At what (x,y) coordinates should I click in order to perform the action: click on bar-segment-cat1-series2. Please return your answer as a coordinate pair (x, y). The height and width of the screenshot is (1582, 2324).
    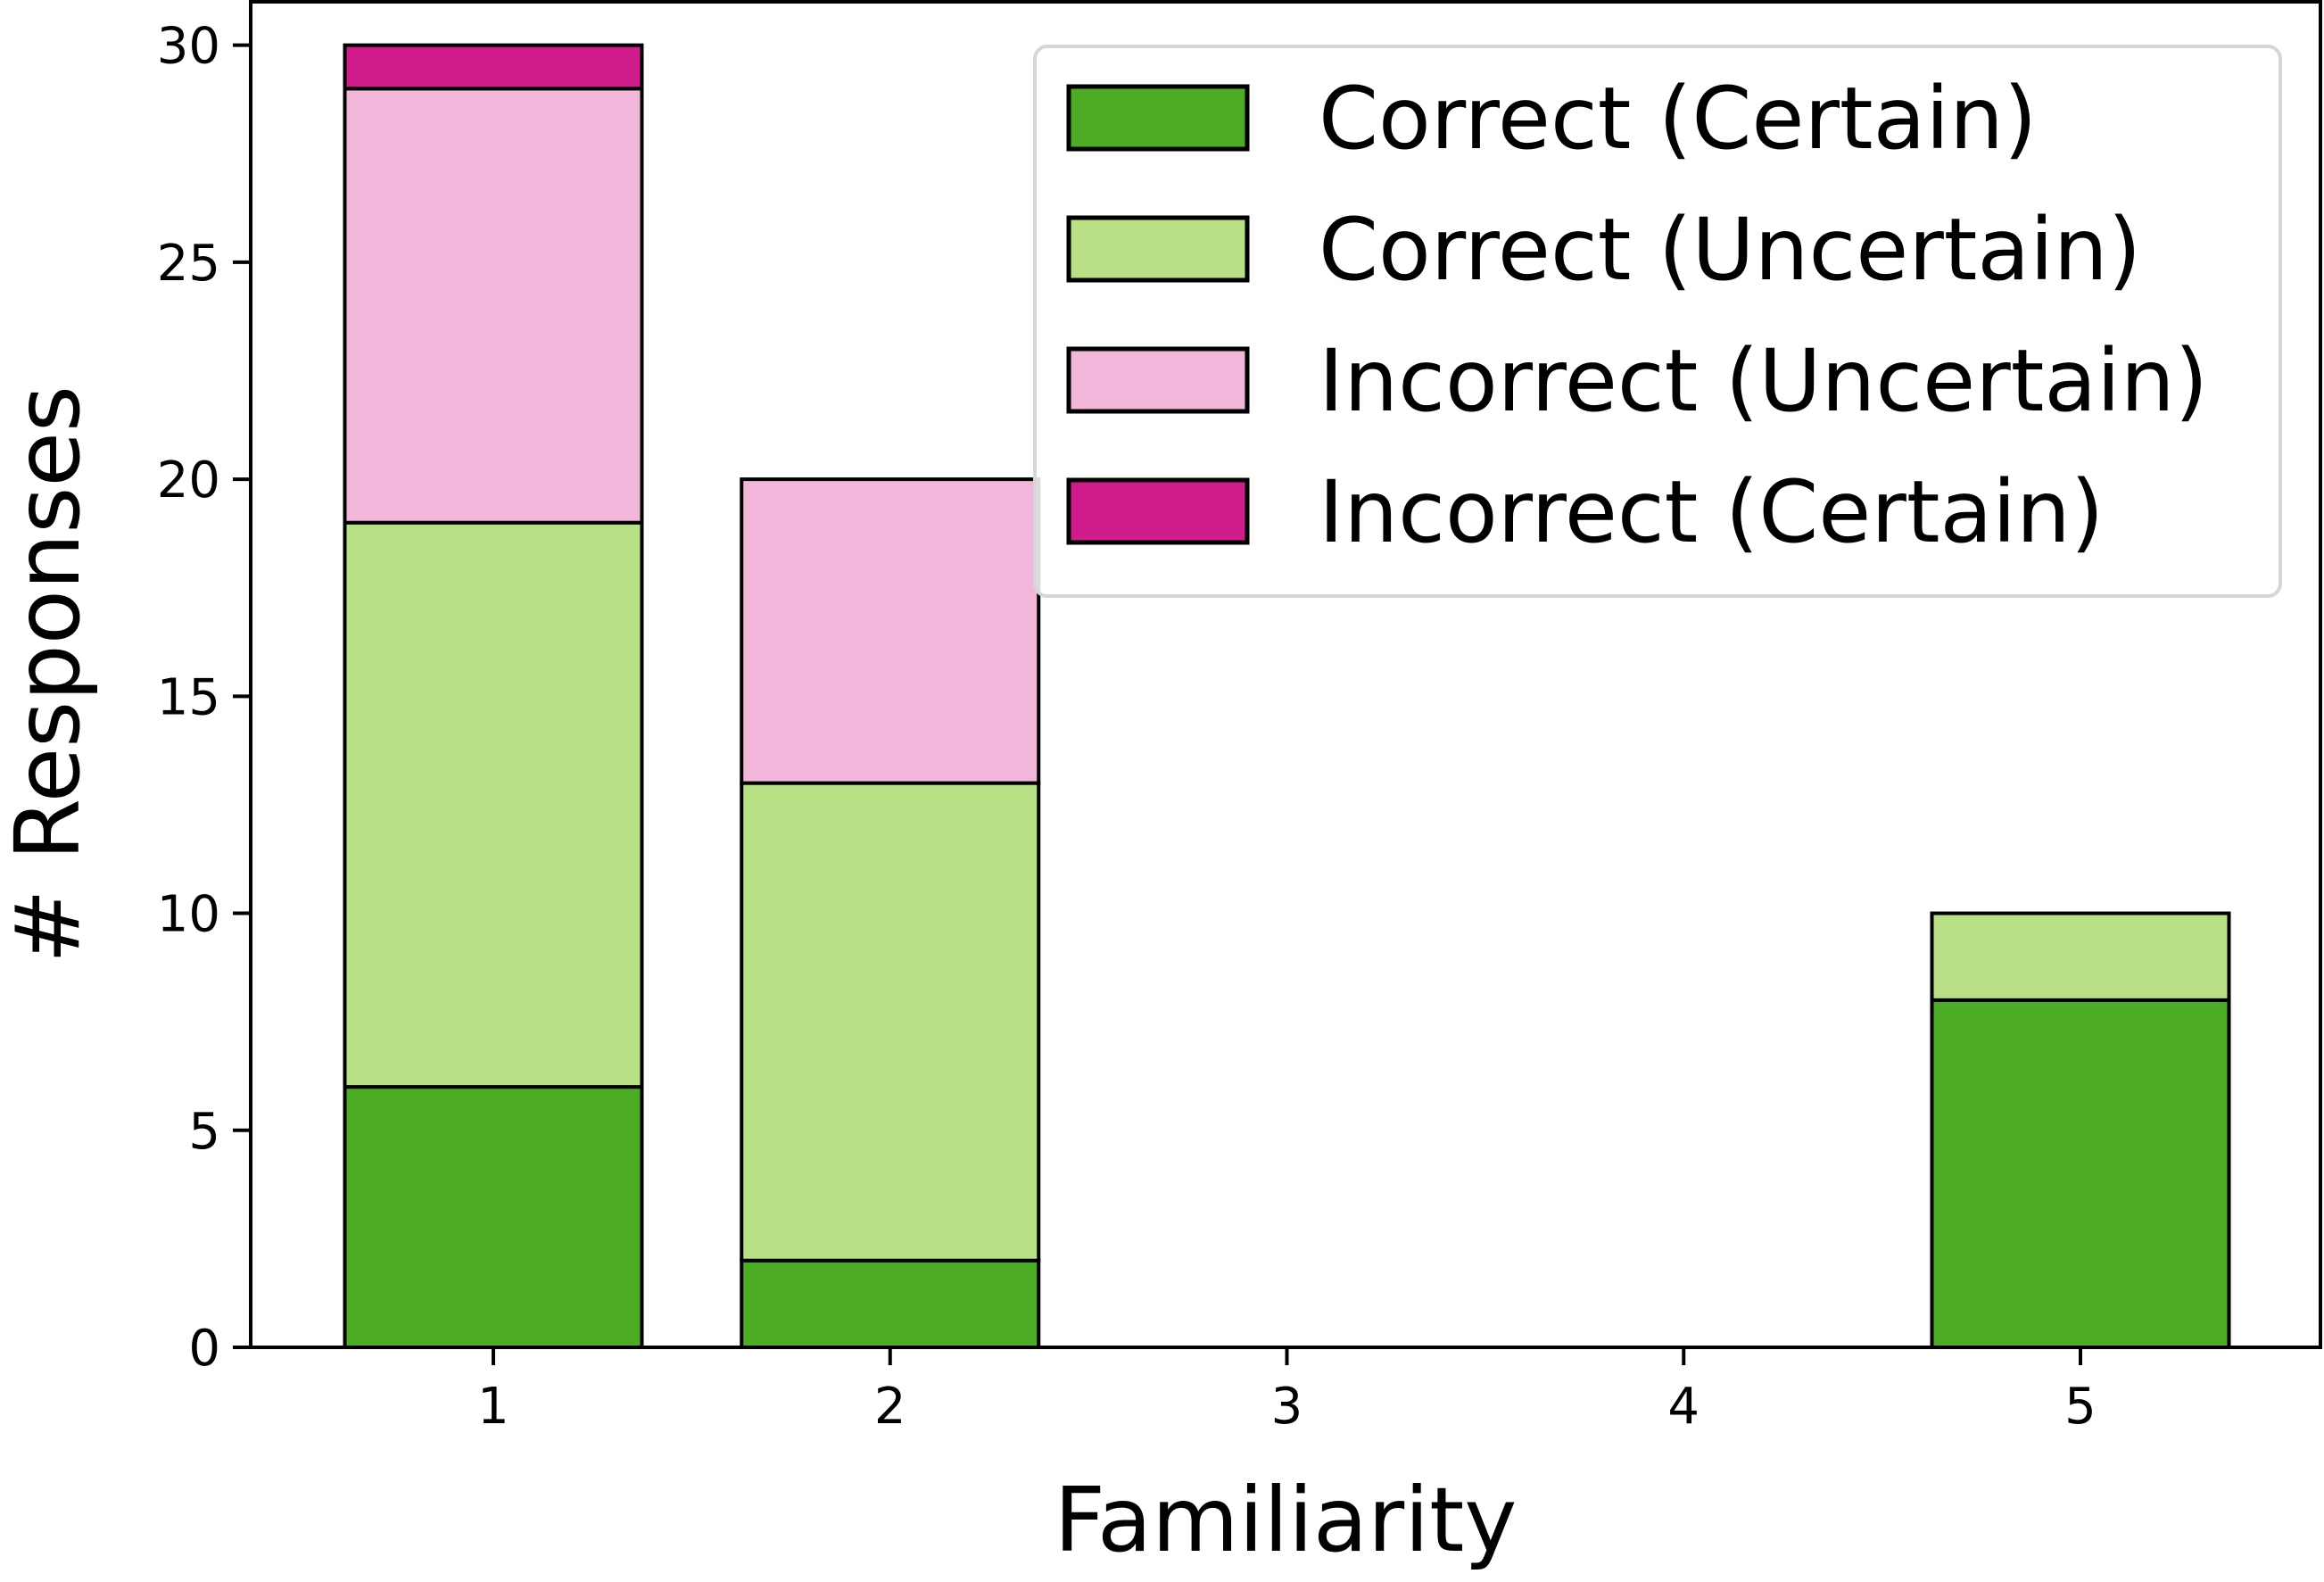
    Looking at the image, I should click on (494, 306).